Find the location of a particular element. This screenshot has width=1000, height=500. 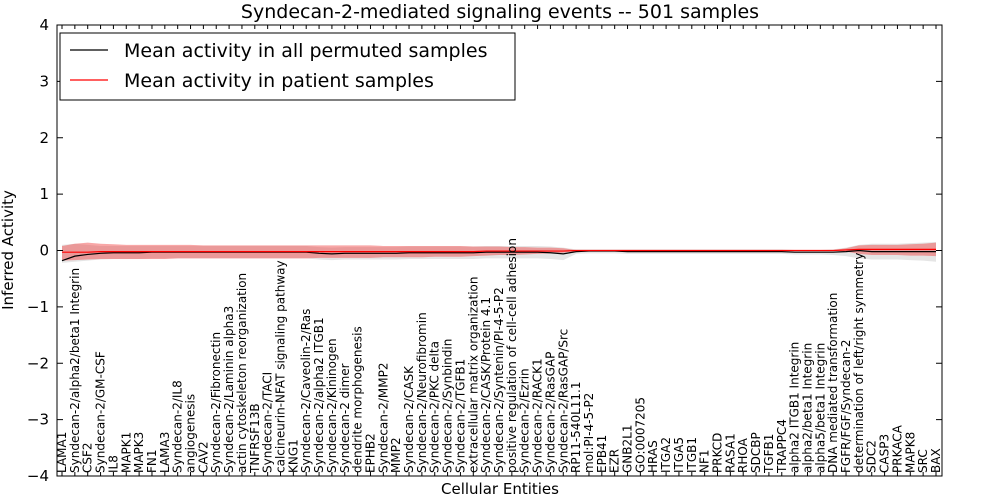

y-tick-label: −4 is located at coordinates (38, 476).